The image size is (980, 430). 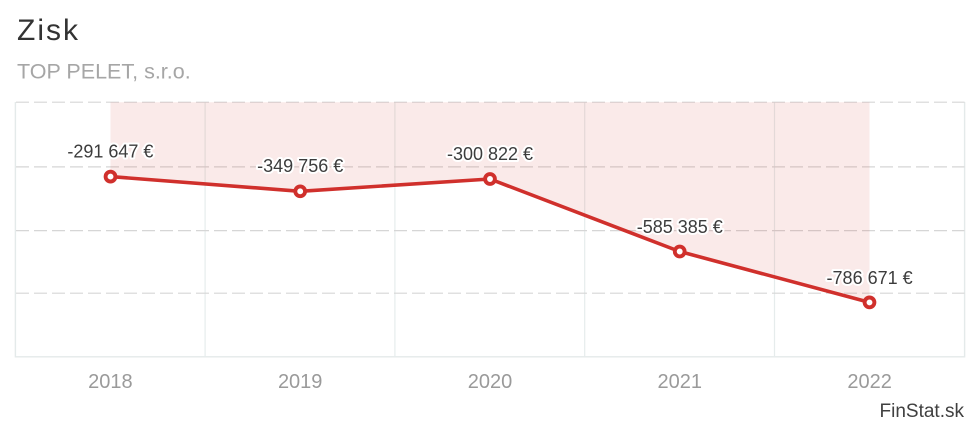 What do you see at coordinates (680, 227) in the screenshot?
I see `svg-text: -585 385 €` at bounding box center [680, 227].